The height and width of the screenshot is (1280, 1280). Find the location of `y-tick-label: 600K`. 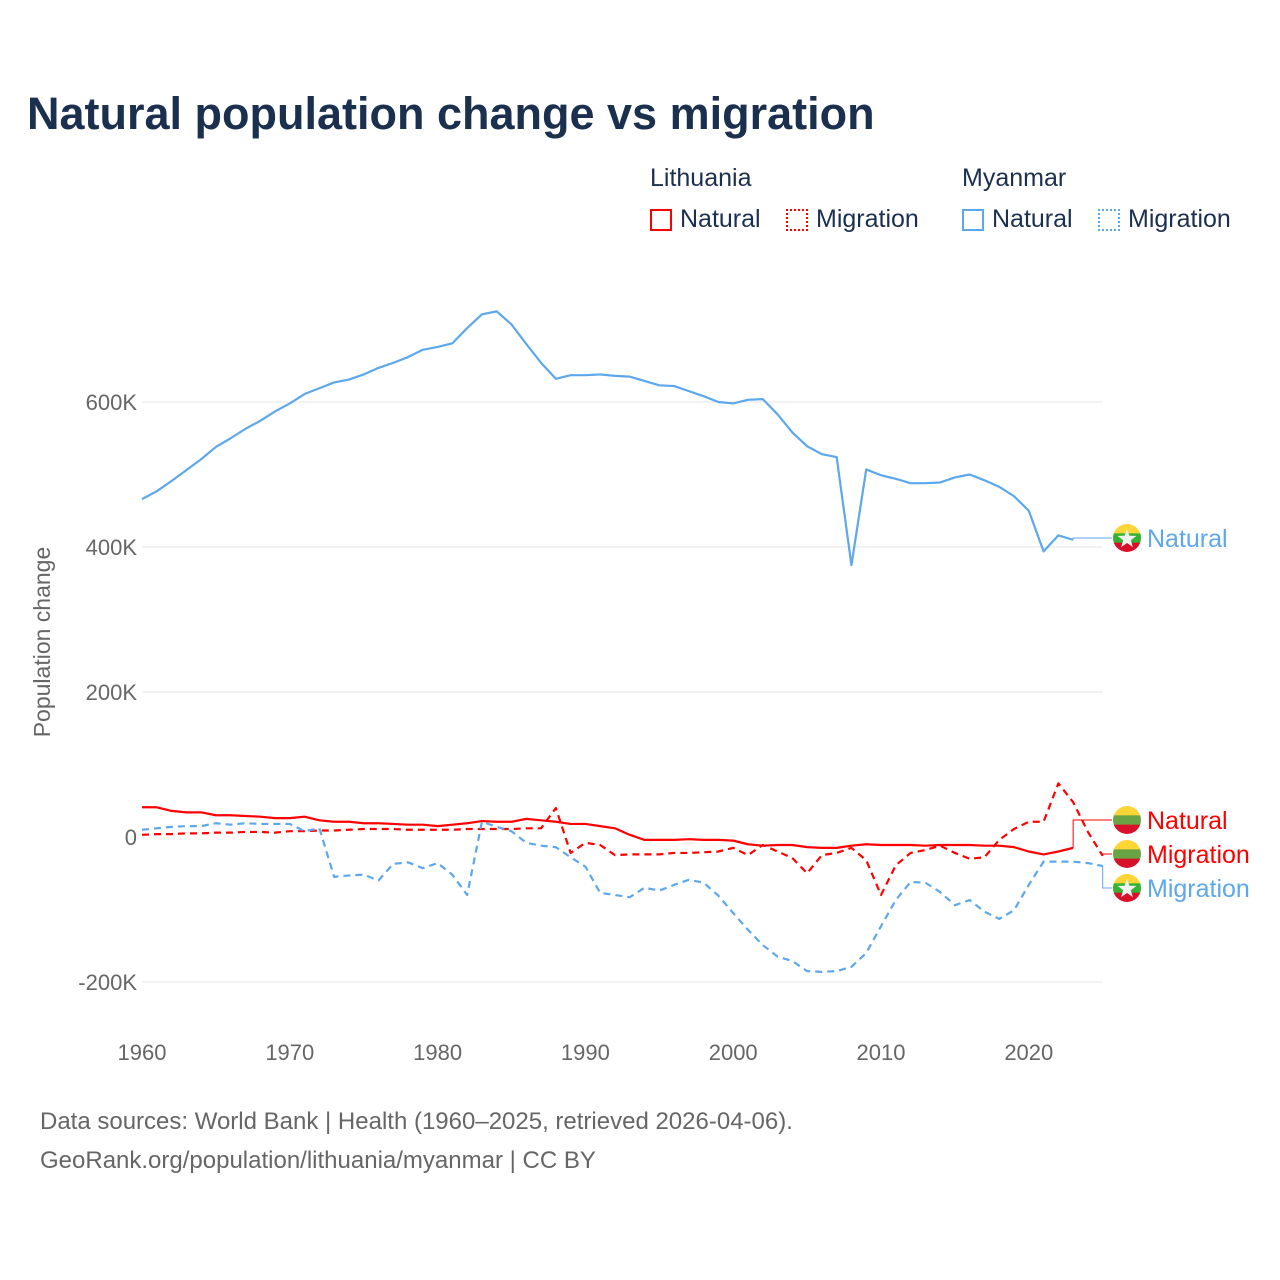

y-tick-label: 600K is located at coordinates (112, 402).